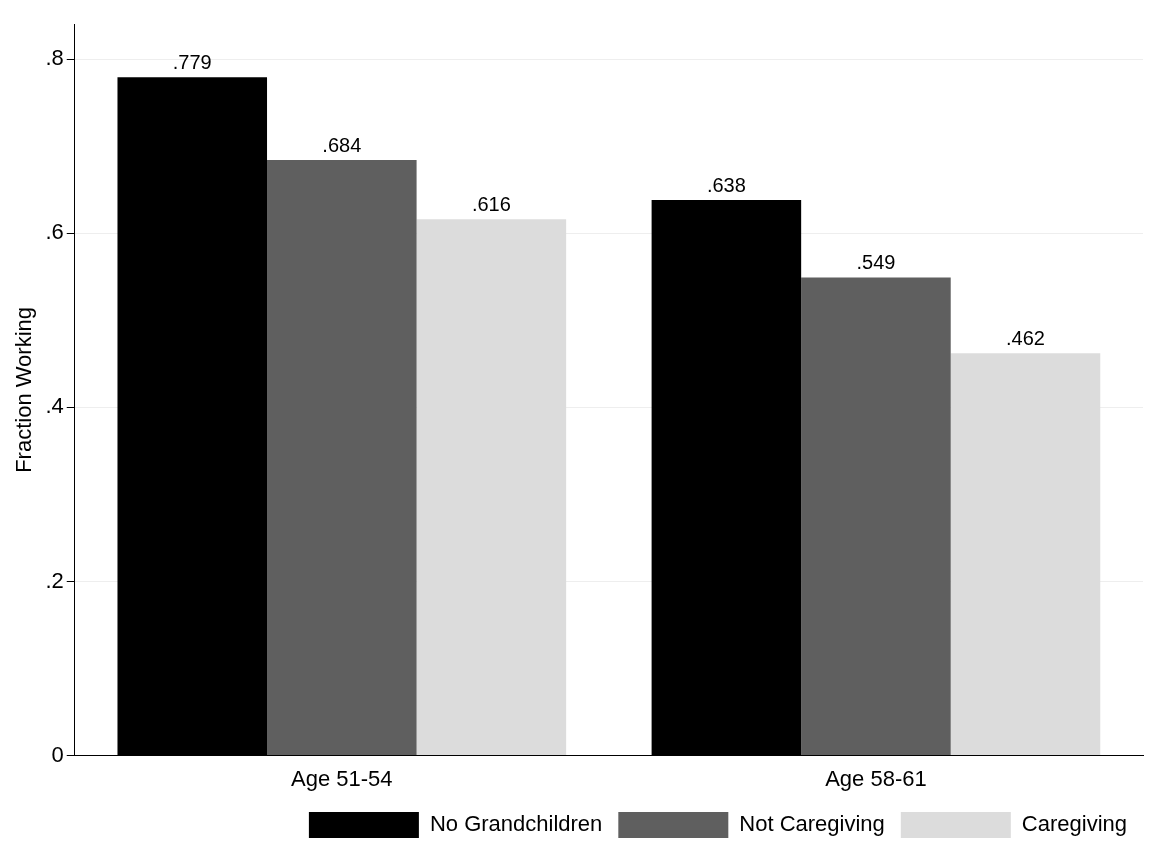 The width and height of the screenshot is (1175, 862). I want to click on text: .779, so click(192, 61).